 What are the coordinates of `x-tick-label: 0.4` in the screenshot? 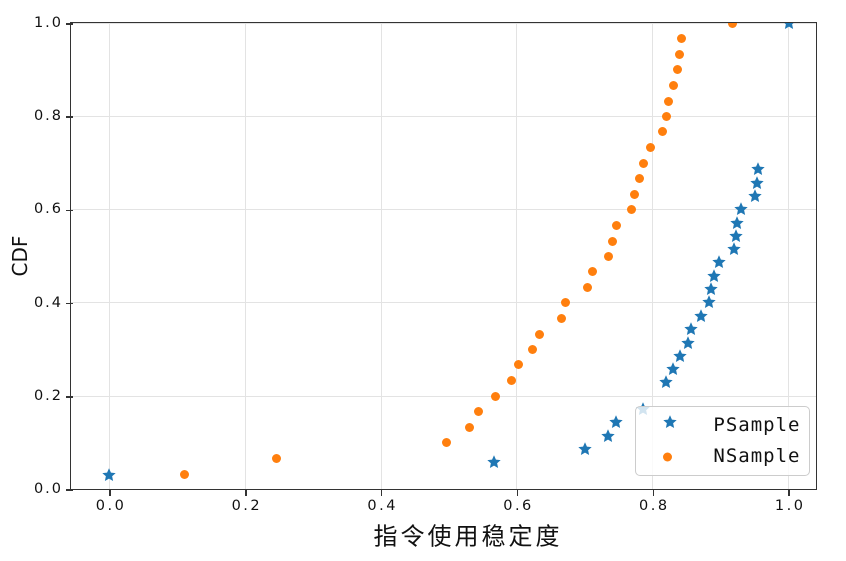 It's located at (382, 506).